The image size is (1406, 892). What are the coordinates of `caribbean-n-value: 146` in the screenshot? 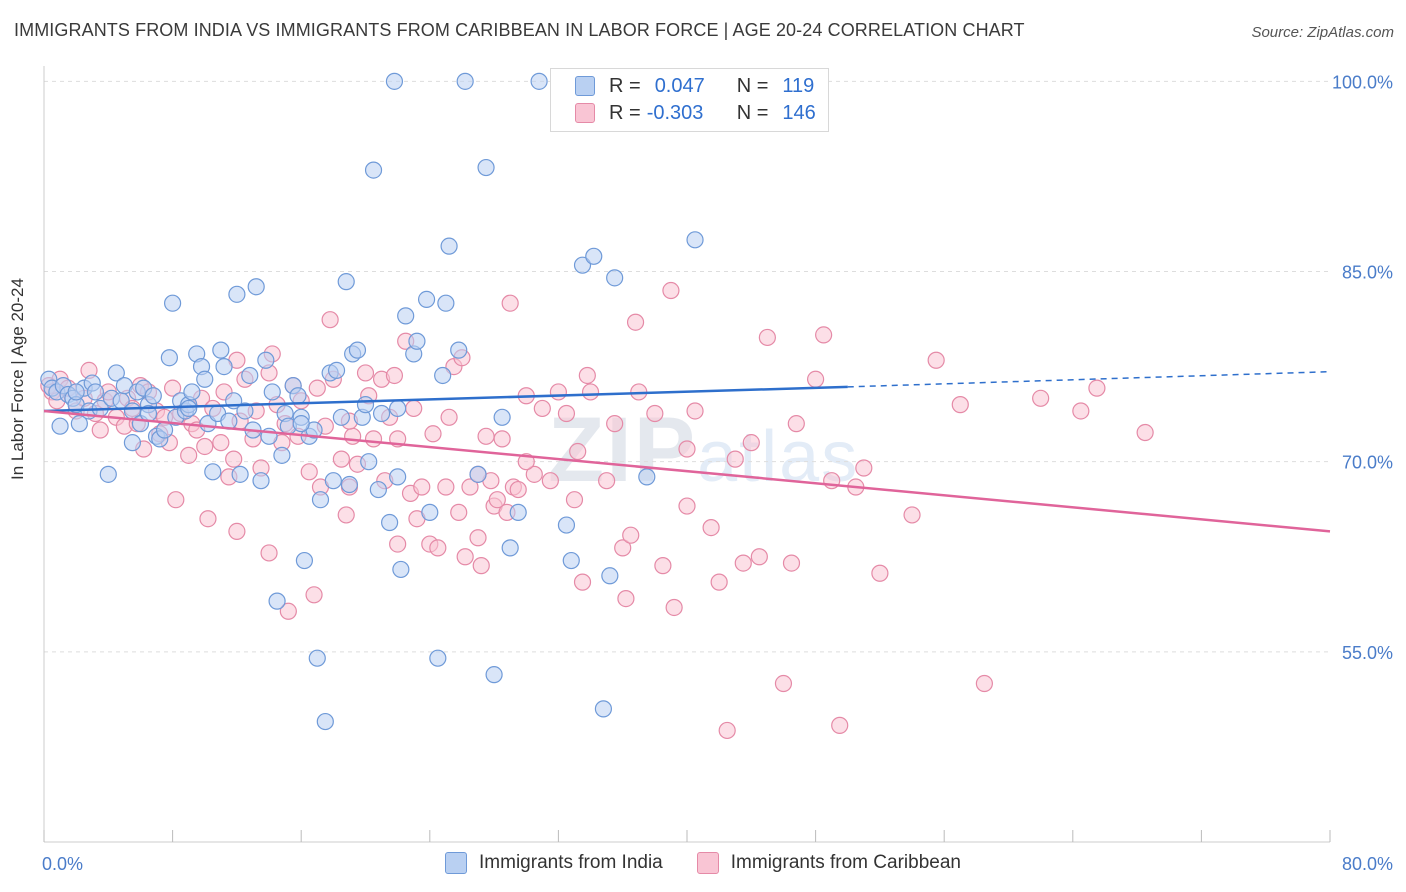 It's located at (799, 112).